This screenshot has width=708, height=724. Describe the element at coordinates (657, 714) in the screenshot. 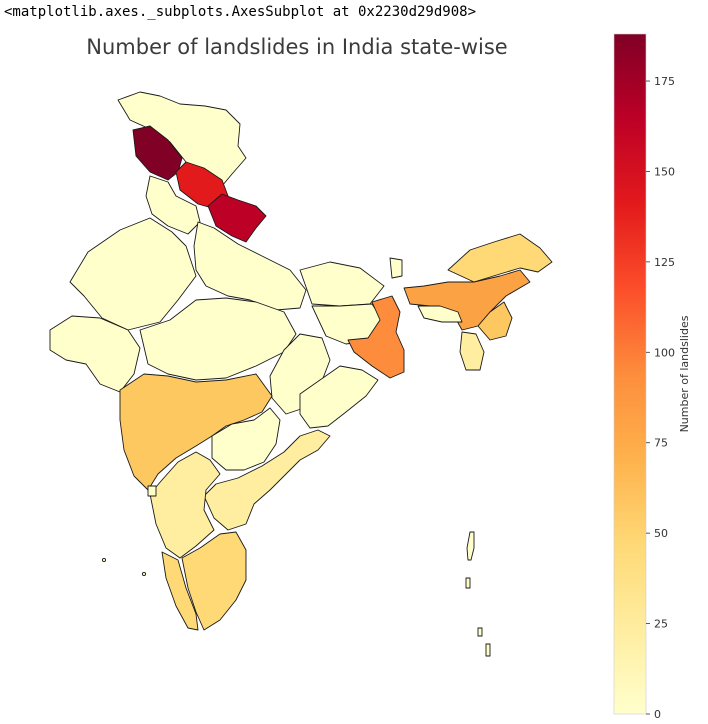

I see `colorbar-tick-label: 0` at that location.